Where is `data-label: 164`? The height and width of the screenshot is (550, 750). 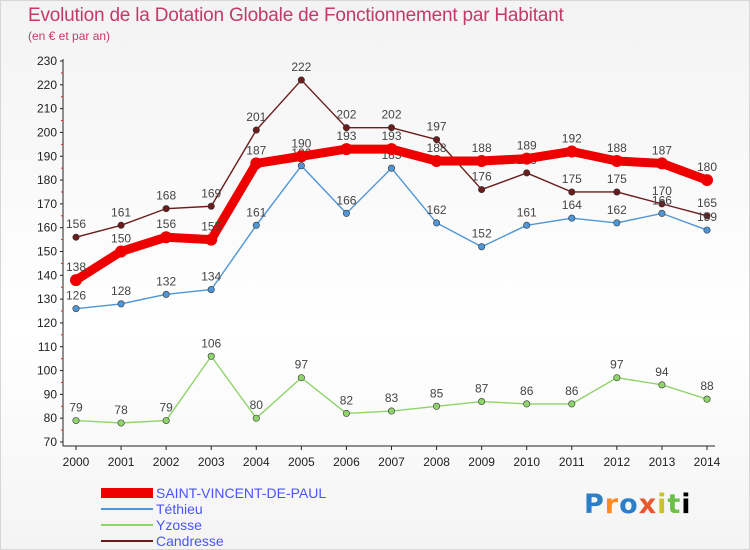
data-label: 164 is located at coordinates (572, 205).